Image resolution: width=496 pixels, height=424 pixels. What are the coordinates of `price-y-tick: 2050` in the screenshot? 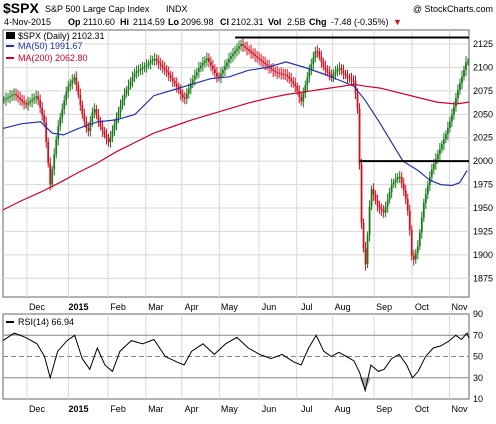 It's located at (483, 114).